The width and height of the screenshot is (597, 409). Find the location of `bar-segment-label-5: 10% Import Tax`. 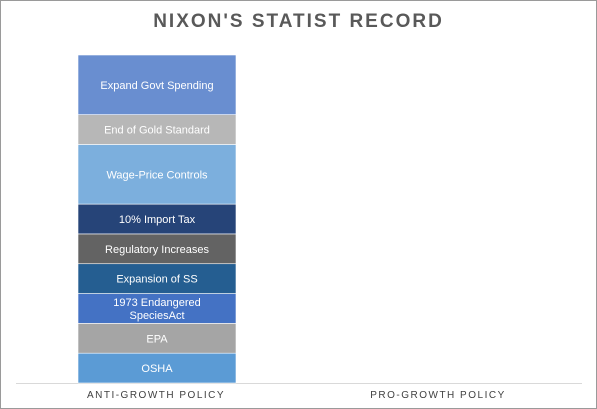

bar-segment-label-5: 10% Import Tax is located at coordinates (157, 220).